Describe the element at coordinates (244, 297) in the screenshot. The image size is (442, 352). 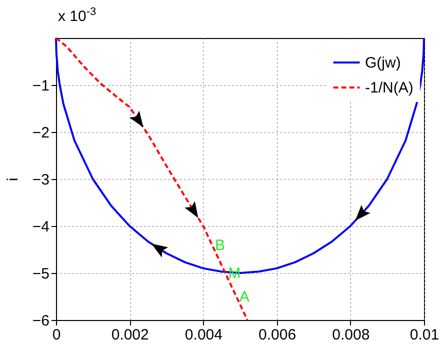
I see `annotation: A` at that location.